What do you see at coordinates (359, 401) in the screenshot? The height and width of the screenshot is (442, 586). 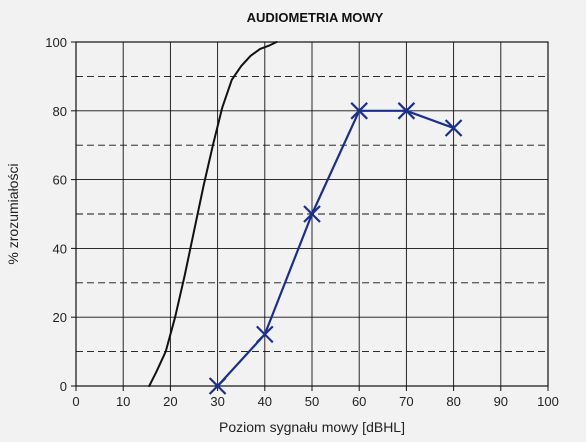 I see `x-tick-label: 60` at bounding box center [359, 401].